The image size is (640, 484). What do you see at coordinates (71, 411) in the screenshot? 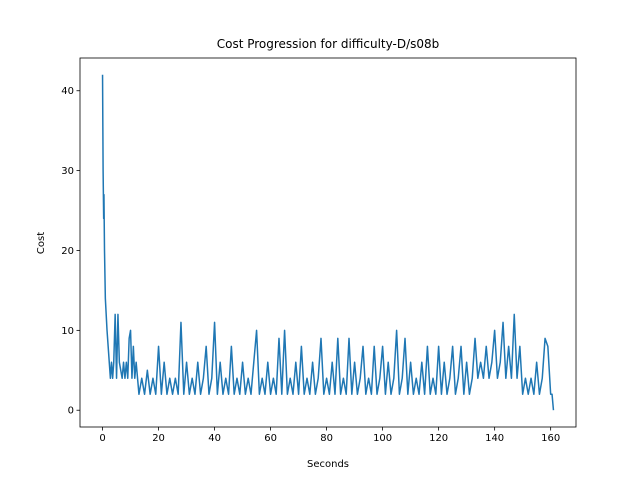
I see `y-tick-label: 0` at bounding box center [71, 411].